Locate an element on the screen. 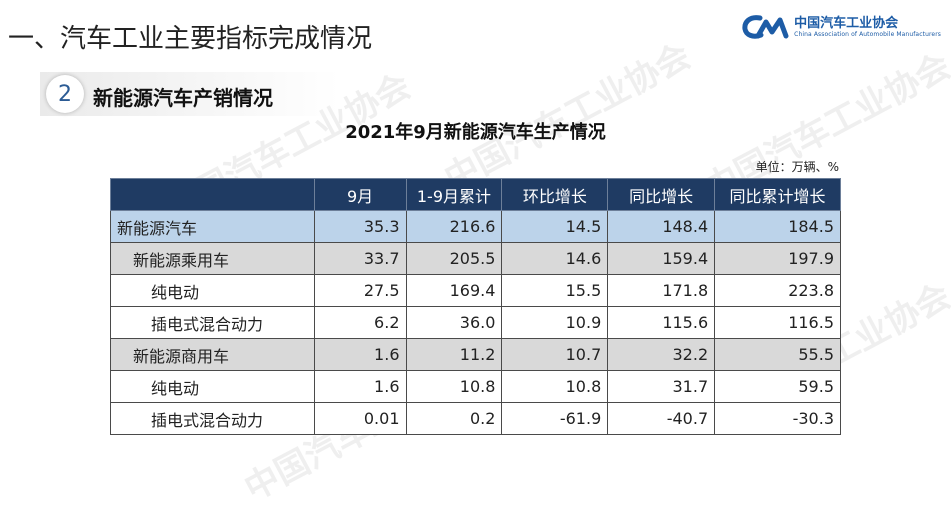  caam-logo-icon is located at coordinates (765, 27).